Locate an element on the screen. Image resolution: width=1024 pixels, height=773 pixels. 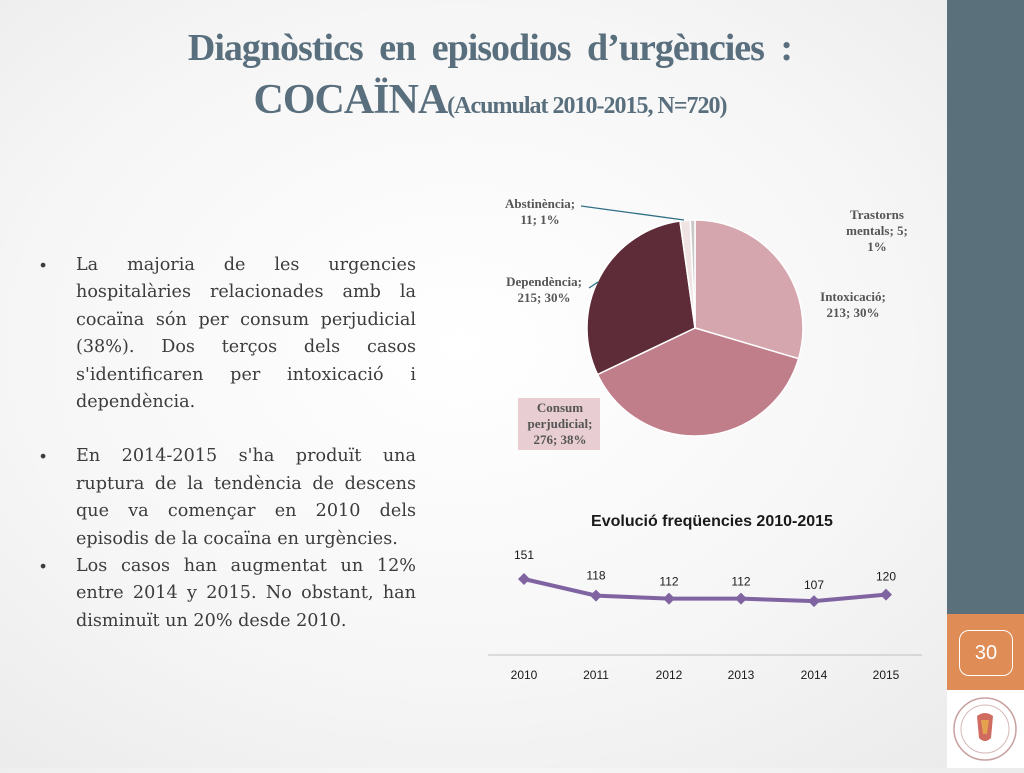
pie-label: mentals; 5; is located at coordinates (877, 230).